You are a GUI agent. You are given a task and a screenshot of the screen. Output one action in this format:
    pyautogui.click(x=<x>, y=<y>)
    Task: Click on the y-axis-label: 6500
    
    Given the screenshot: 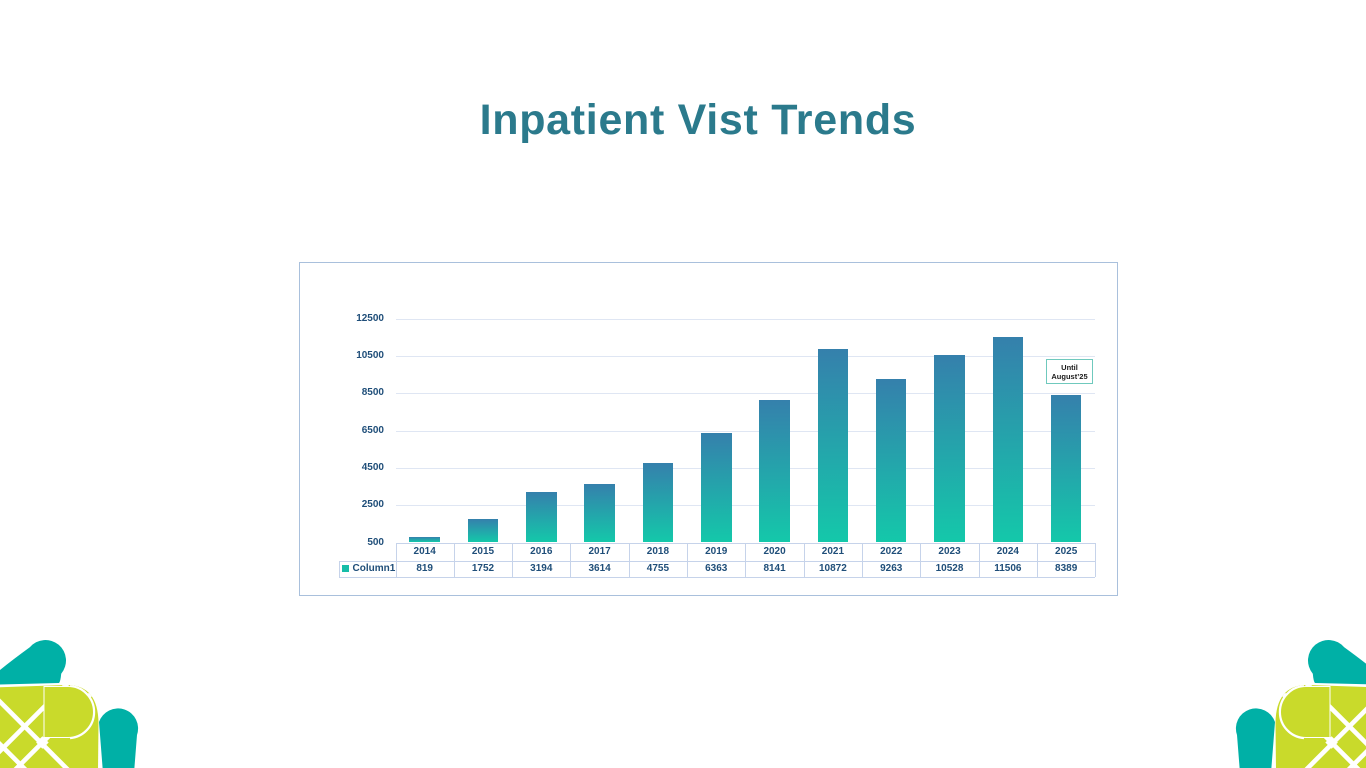 What is the action you would take?
    pyautogui.click(x=372, y=430)
    